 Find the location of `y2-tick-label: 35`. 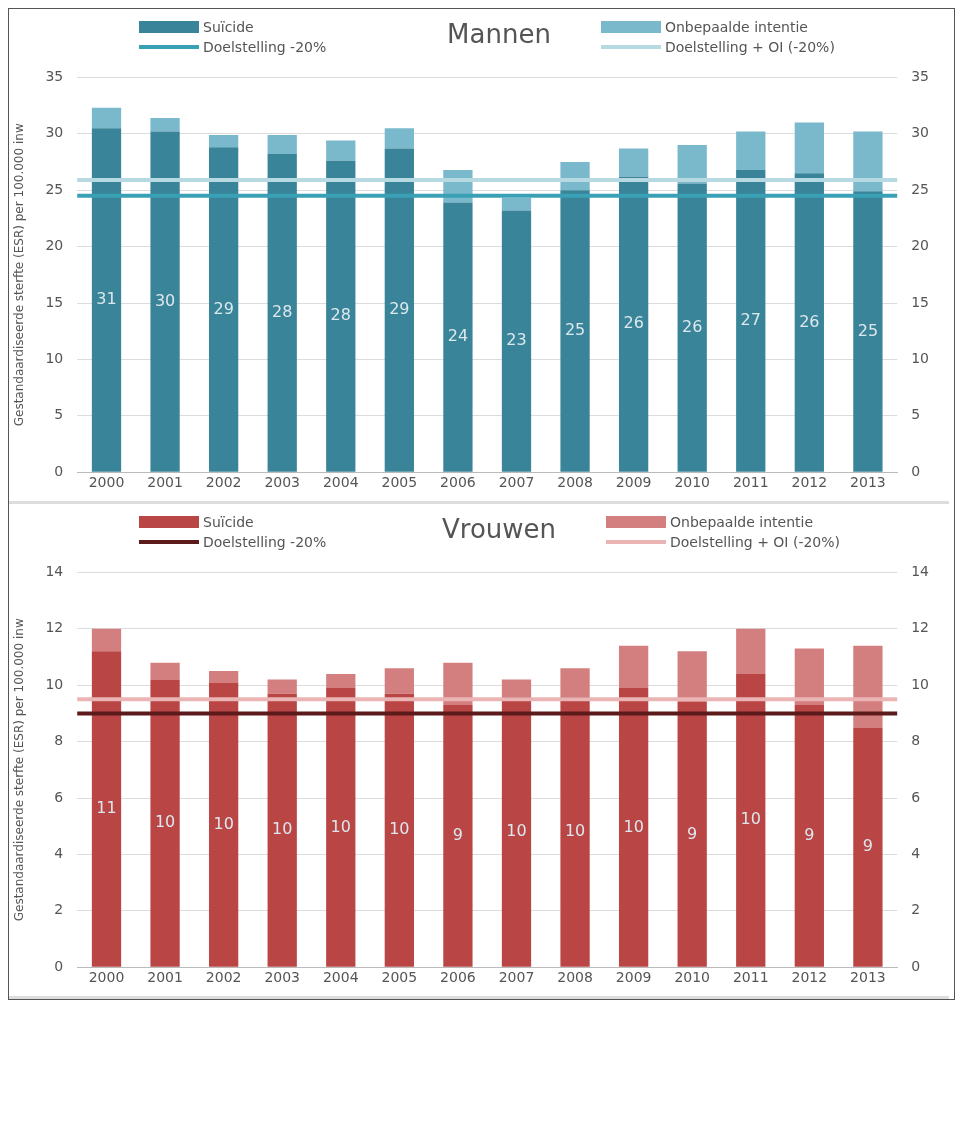

y2-tick-label: 35 is located at coordinates (920, 76).